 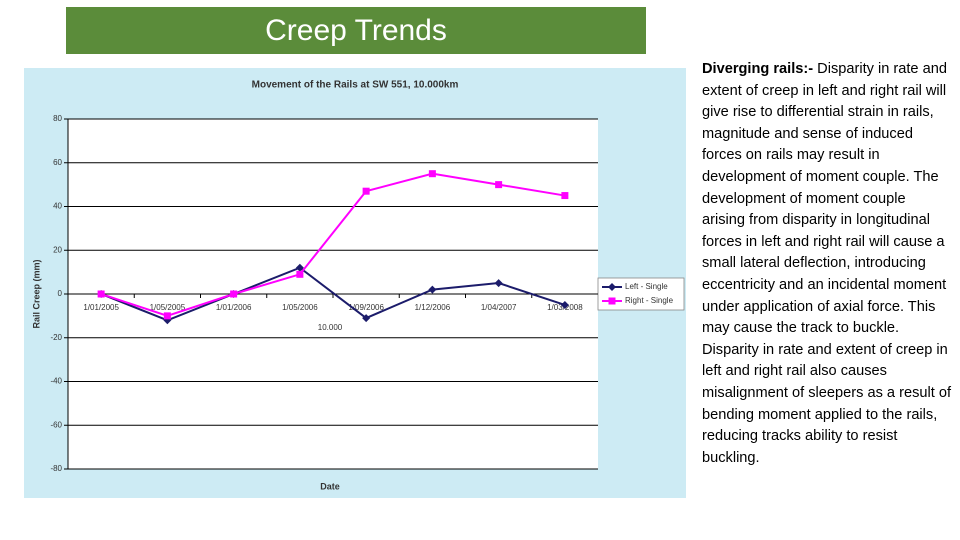 I want to click on annotation: 10.000, so click(x=330, y=327).